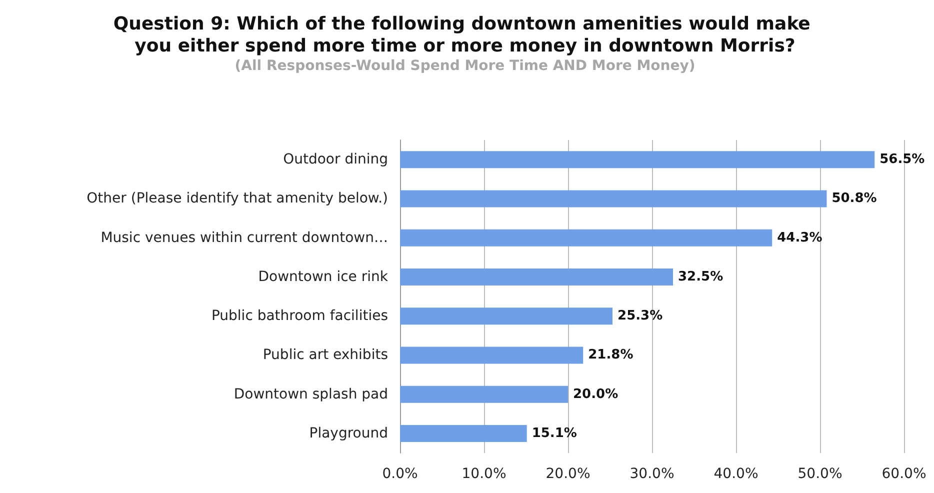  What do you see at coordinates (701, 276) in the screenshot?
I see `data-label: 32.5%` at bounding box center [701, 276].